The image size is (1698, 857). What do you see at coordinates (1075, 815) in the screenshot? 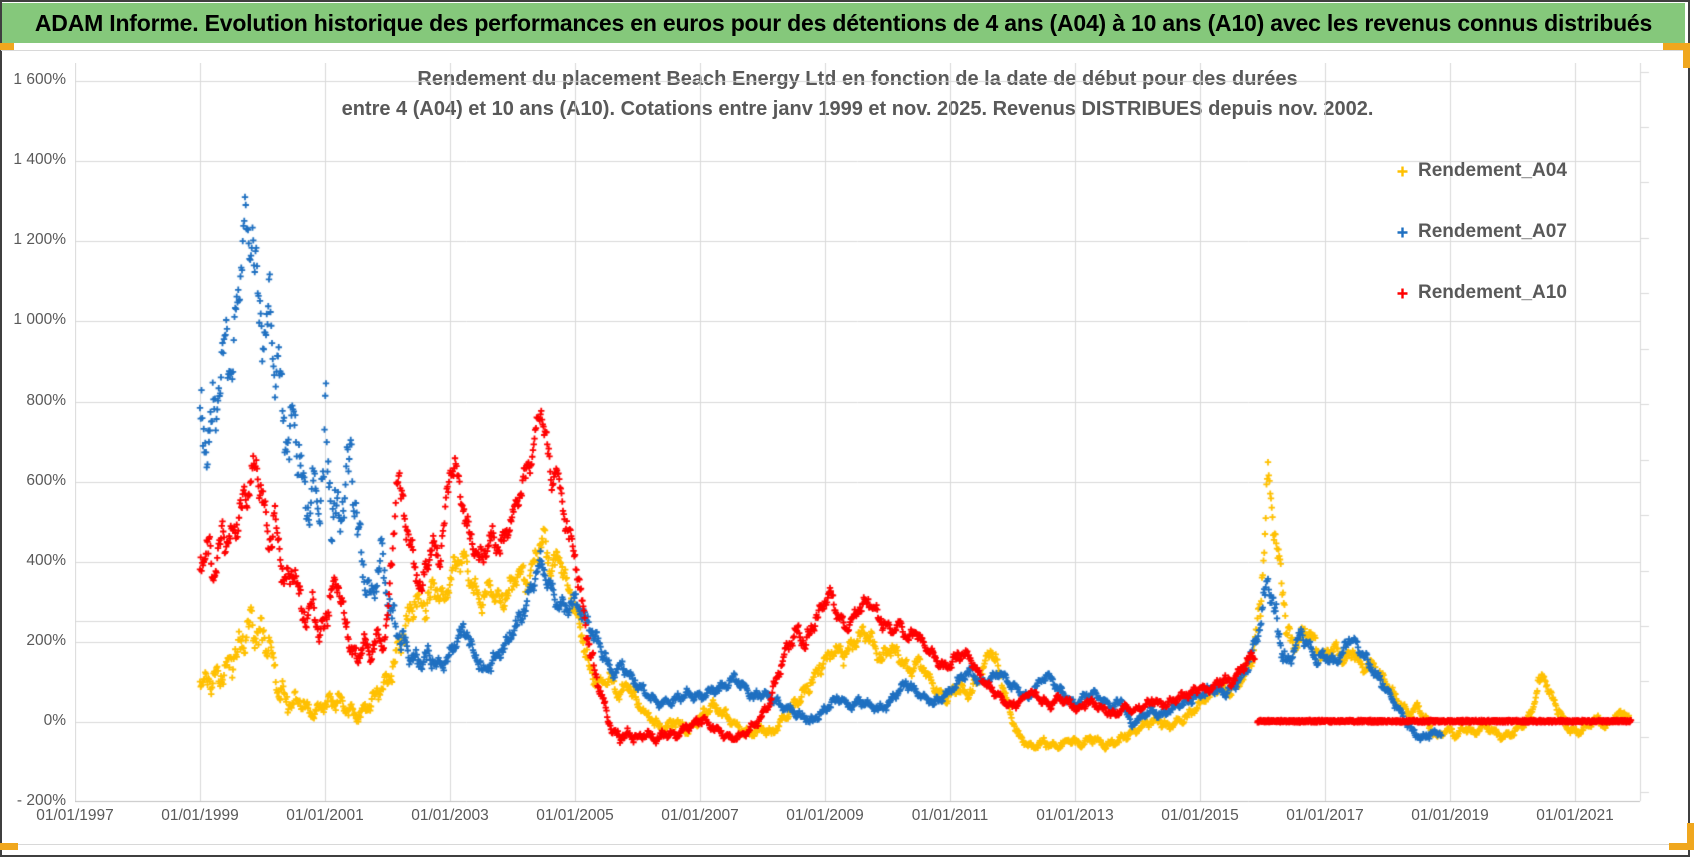
I see `x-tick-label: 01/01/2013` at bounding box center [1075, 815].